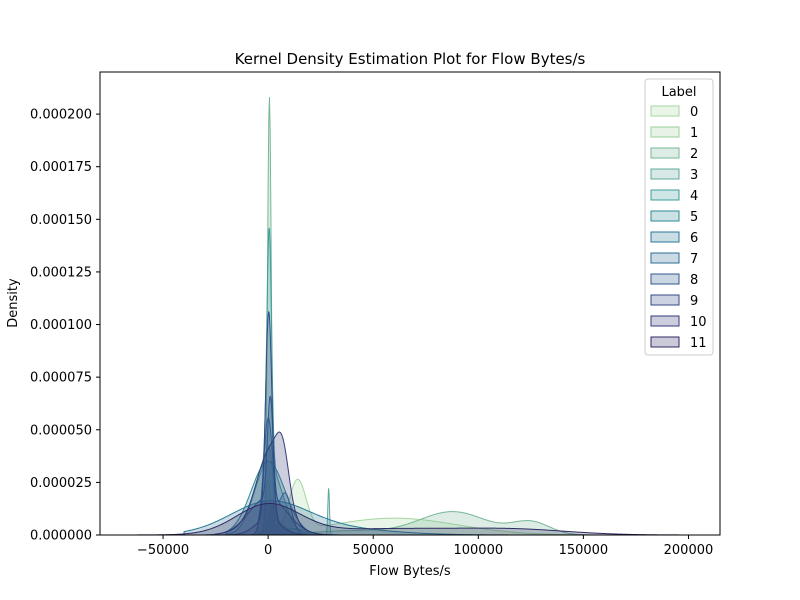 Image resolution: width=800 pixels, height=600 pixels. I want to click on x-tick-label: 0, so click(268, 550).